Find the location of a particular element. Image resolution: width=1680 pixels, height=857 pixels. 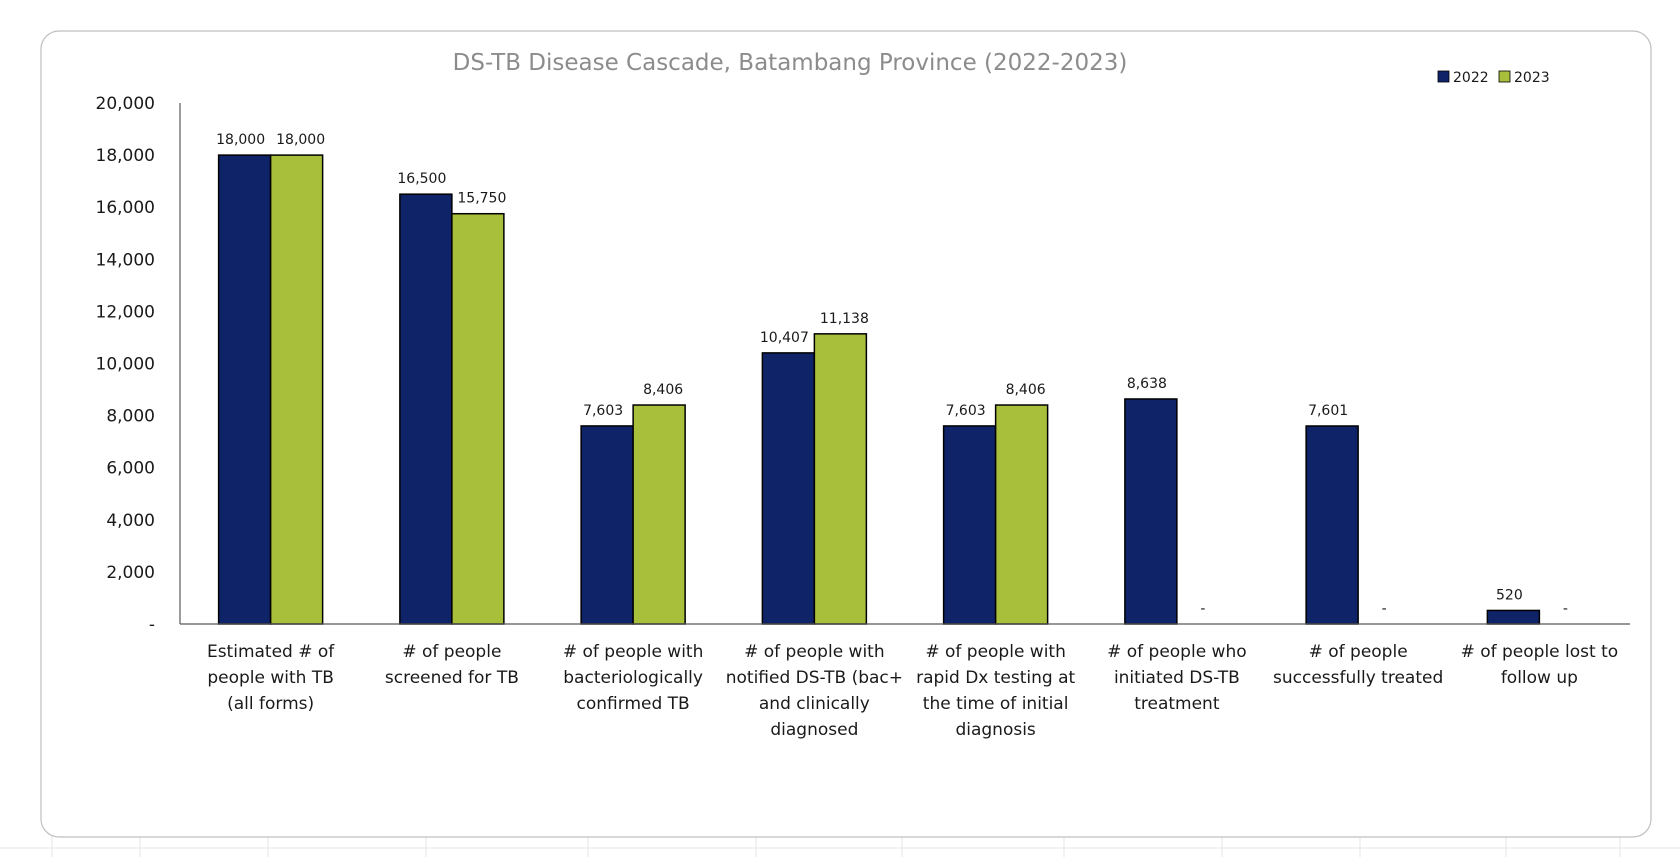

x-tick-label-line: Estimated # of is located at coordinates (271, 652).